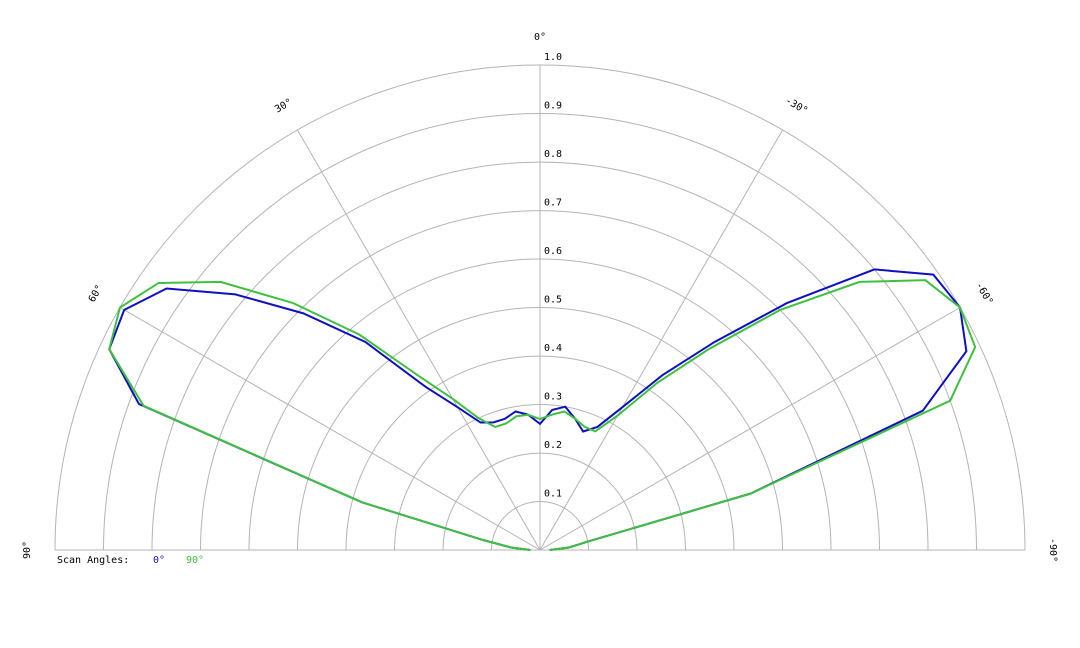 The height and width of the screenshot is (648, 1080). What do you see at coordinates (553, 445) in the screenshot?
I see `r-tick-label: 0.2` at bounding box center [553, 445].